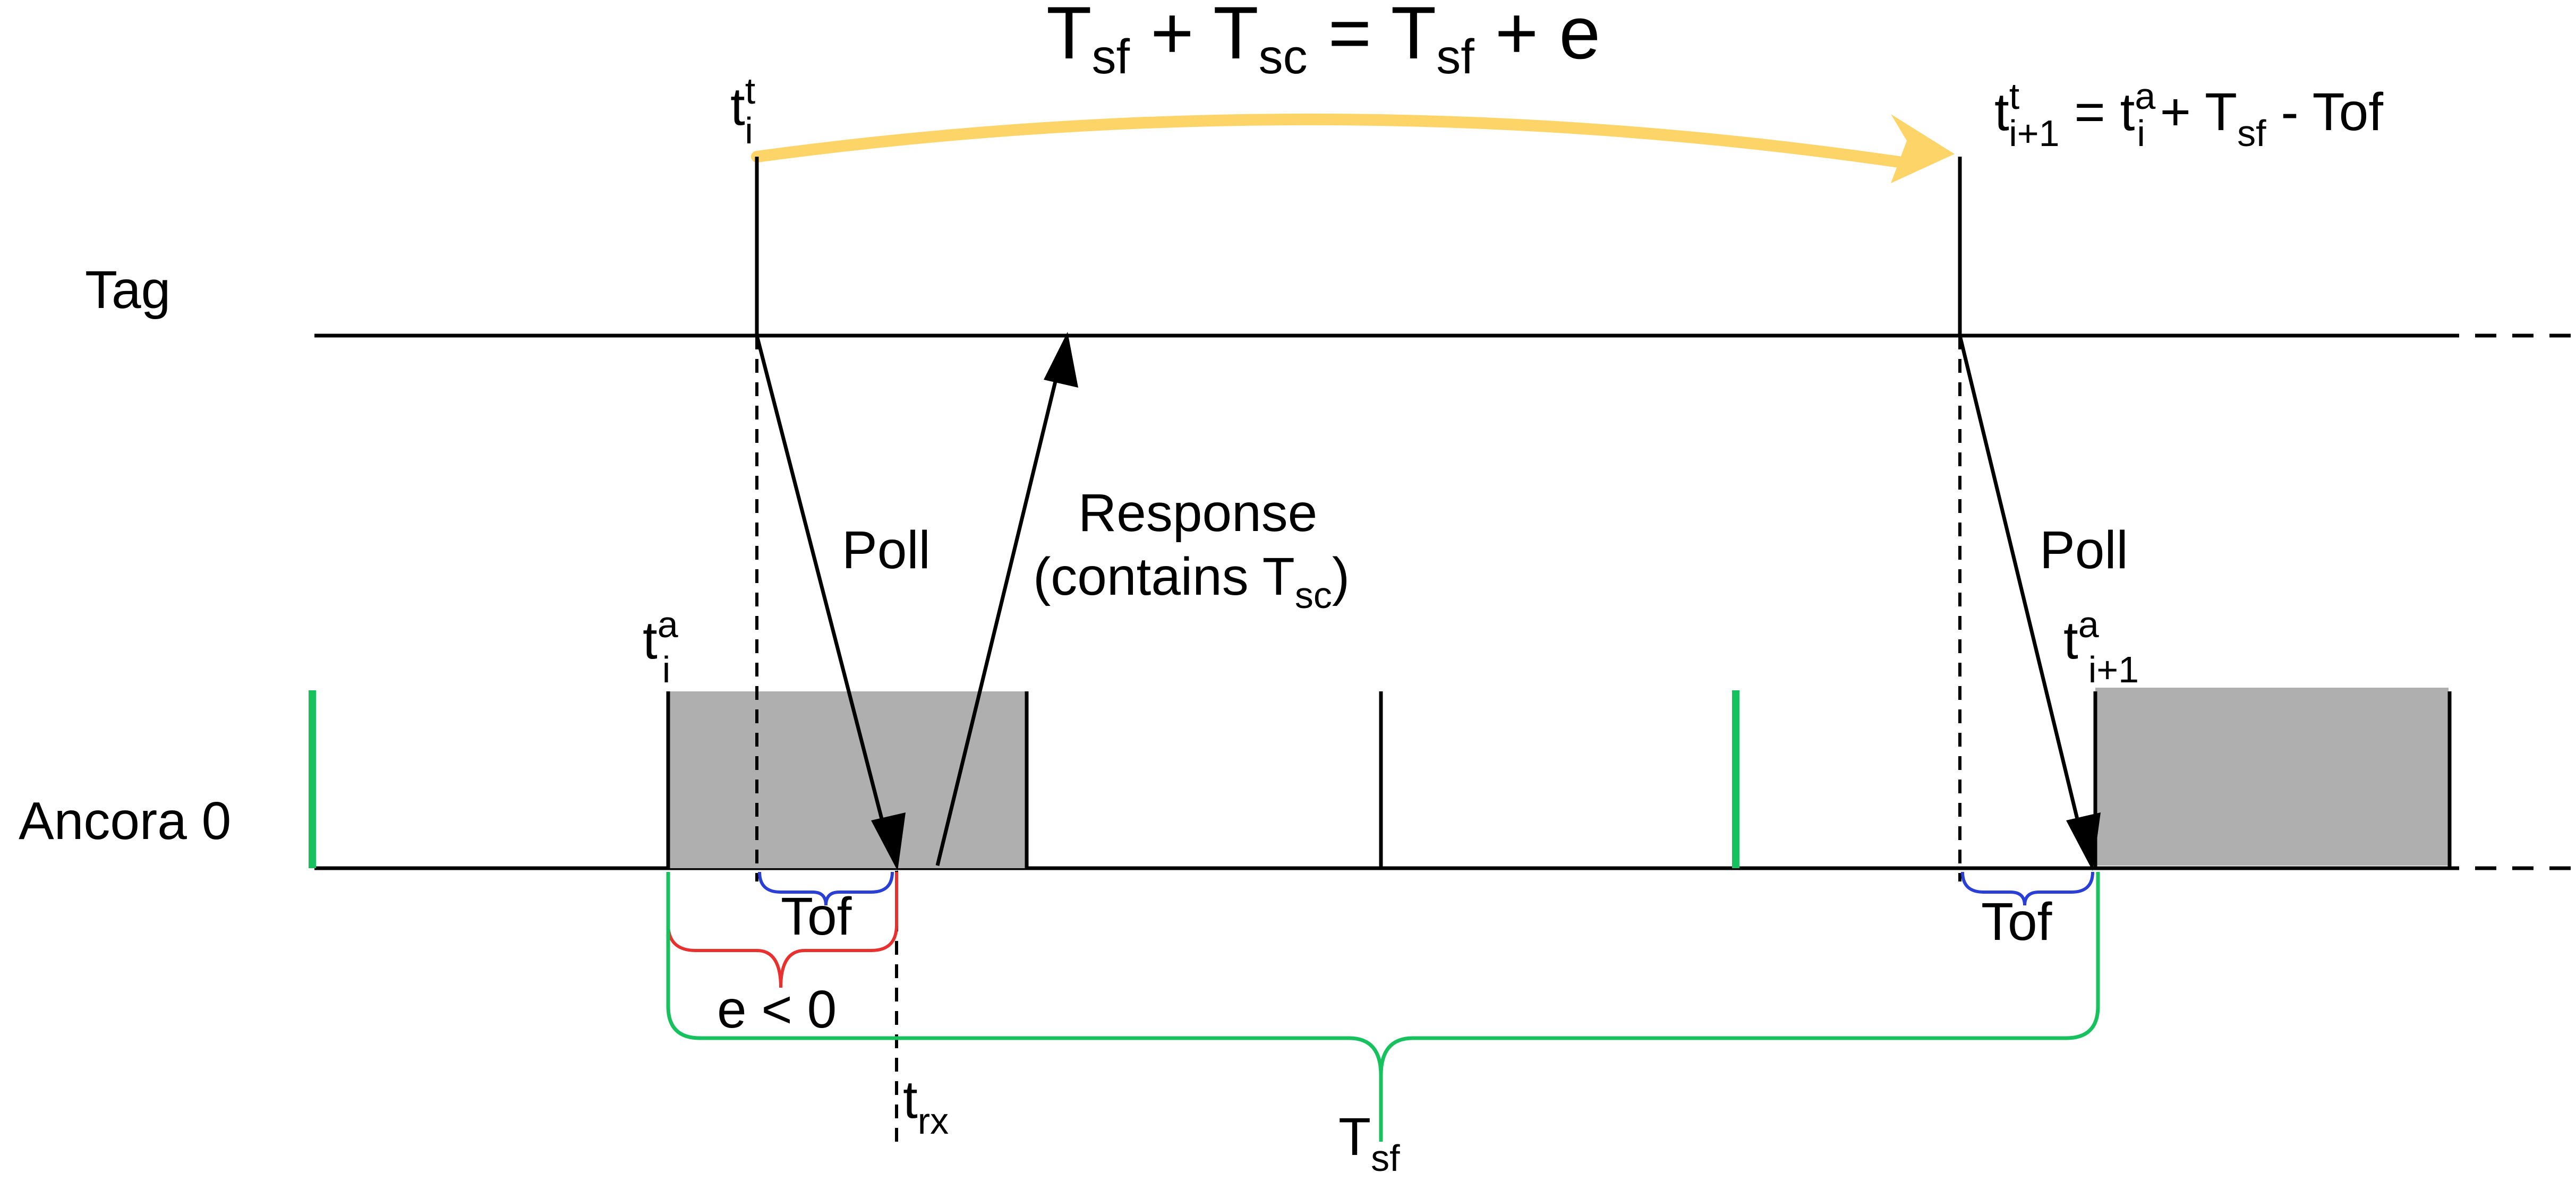 The image size is (2576, 1190). I want to click on response-arrow, so click(1000, 609).